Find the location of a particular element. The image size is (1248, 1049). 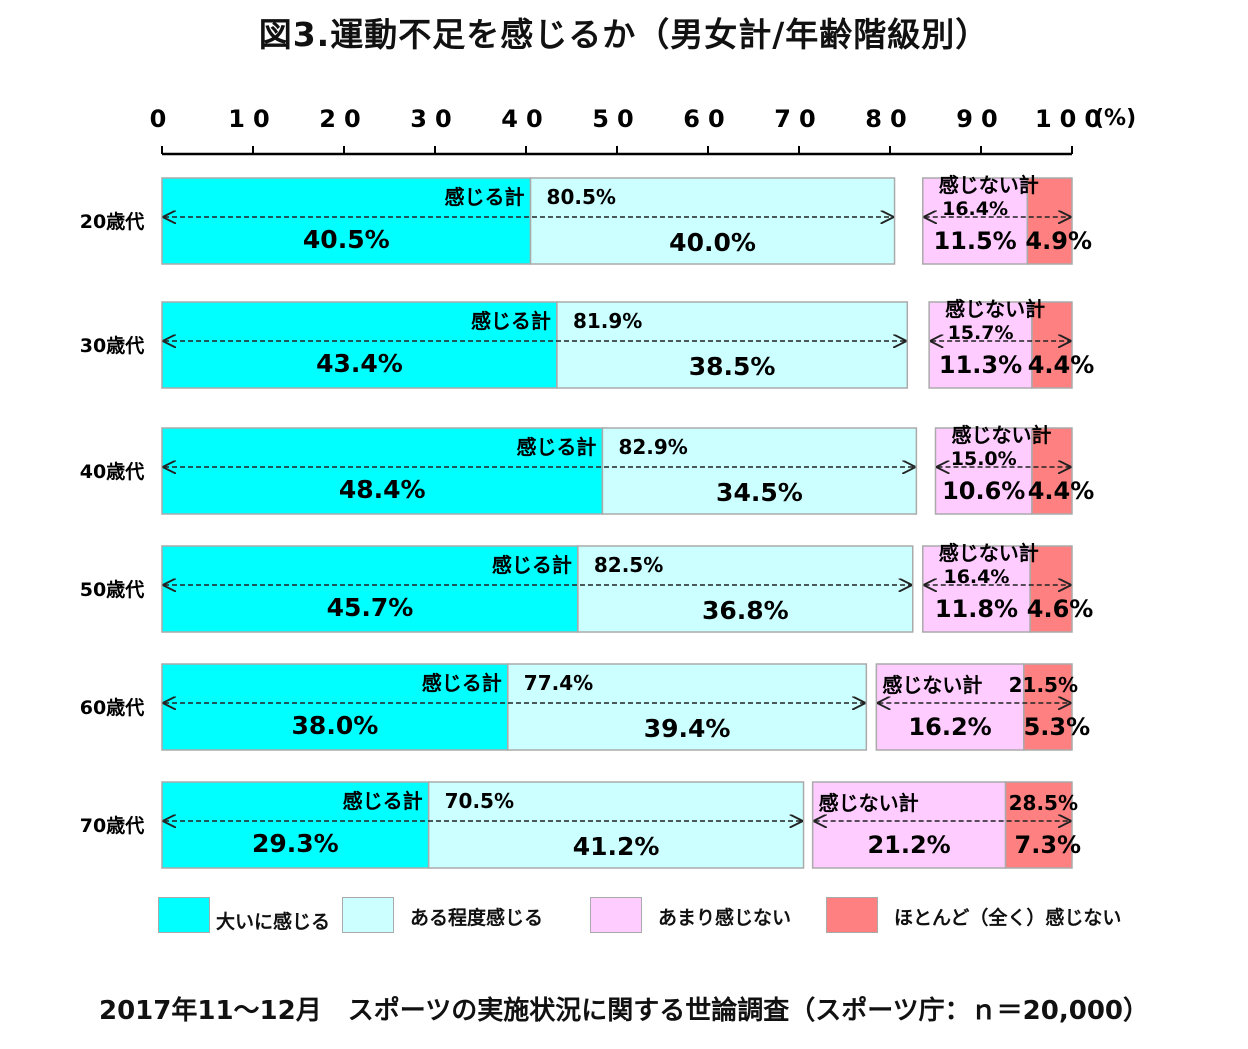

value-label-somewhat-feel: 40.0% is located at coordinates (712, 242).